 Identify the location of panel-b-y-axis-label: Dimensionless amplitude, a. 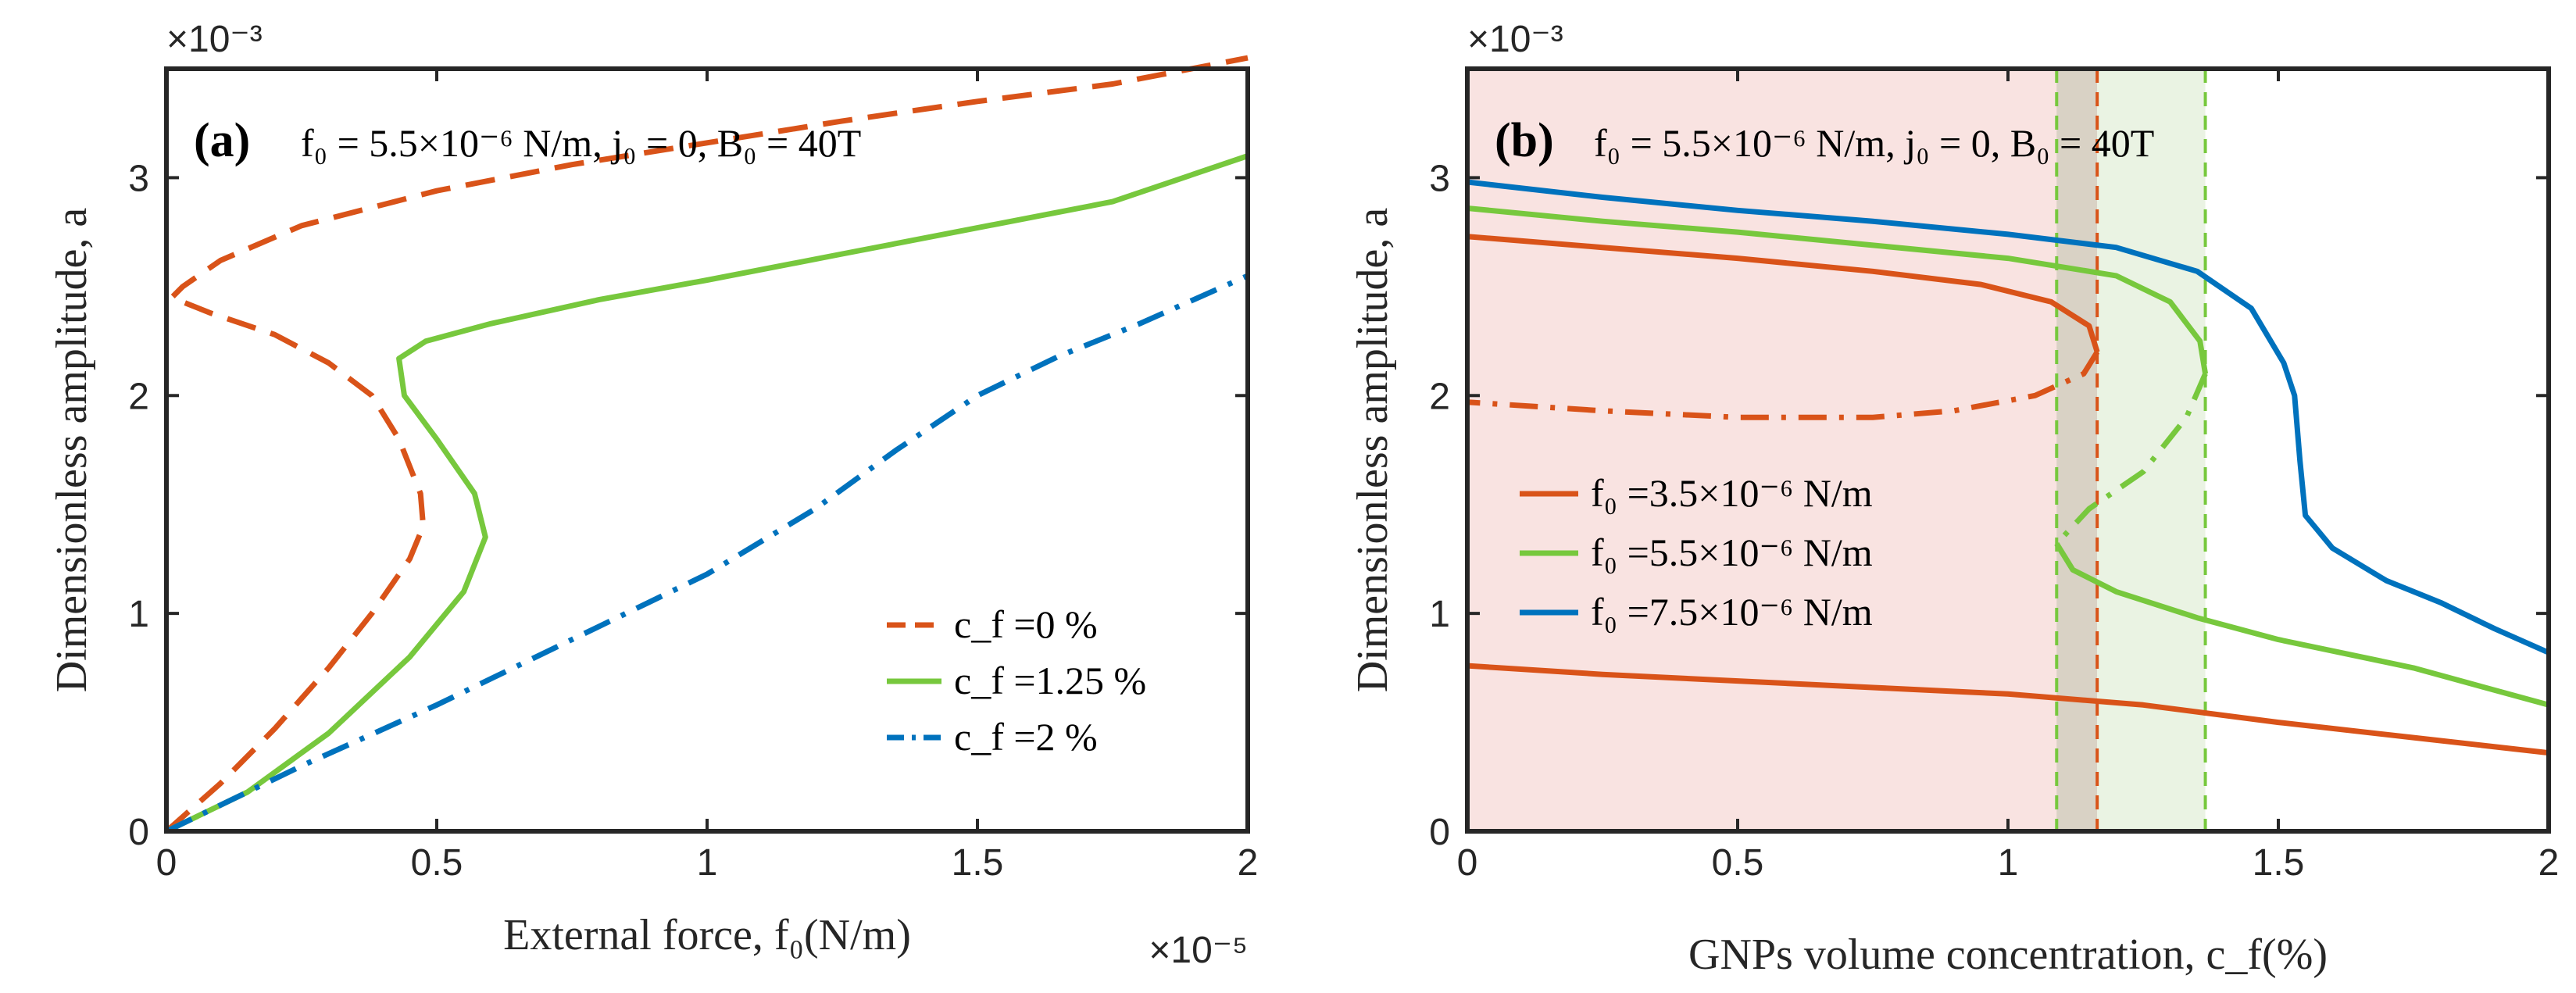
(1373, 450).